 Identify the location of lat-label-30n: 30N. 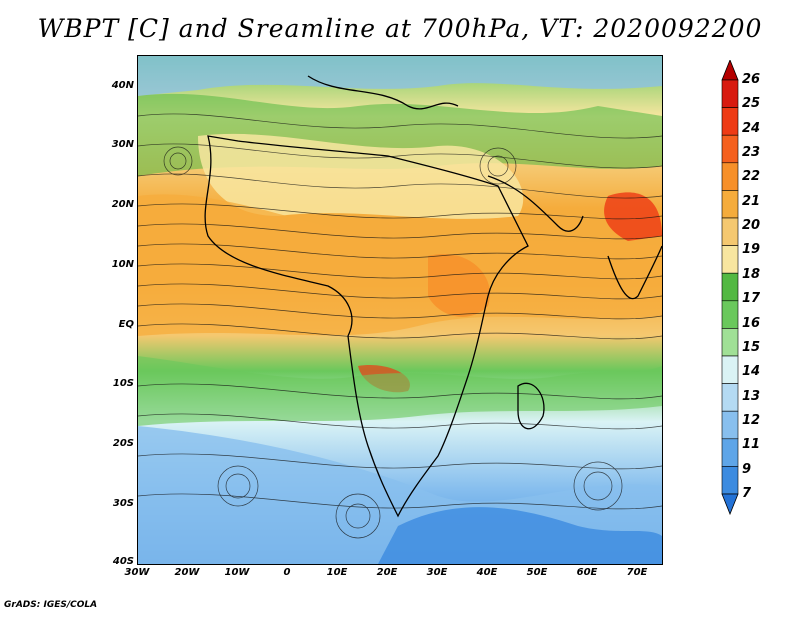
(122, 144).